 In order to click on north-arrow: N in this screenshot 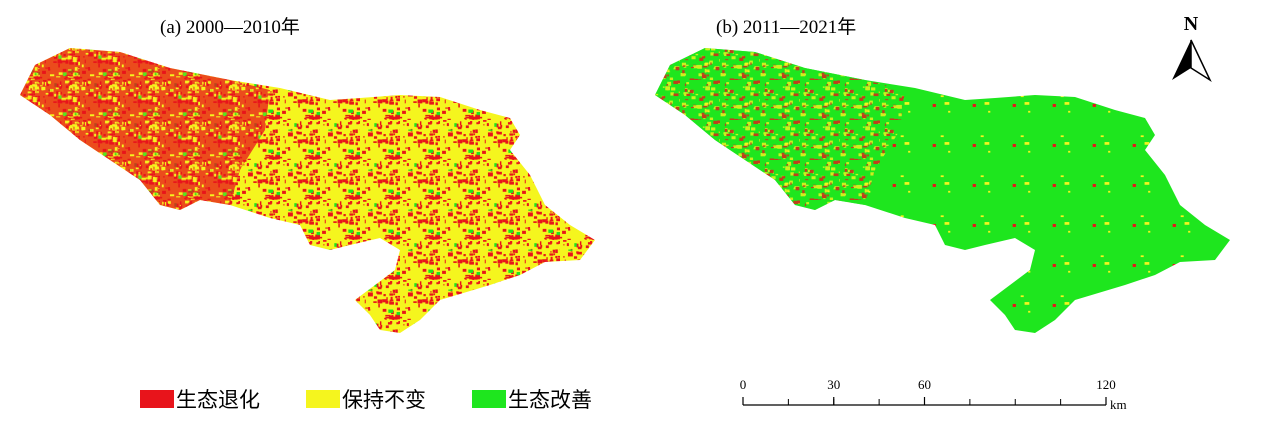, I will do `click(1192, 48)`.